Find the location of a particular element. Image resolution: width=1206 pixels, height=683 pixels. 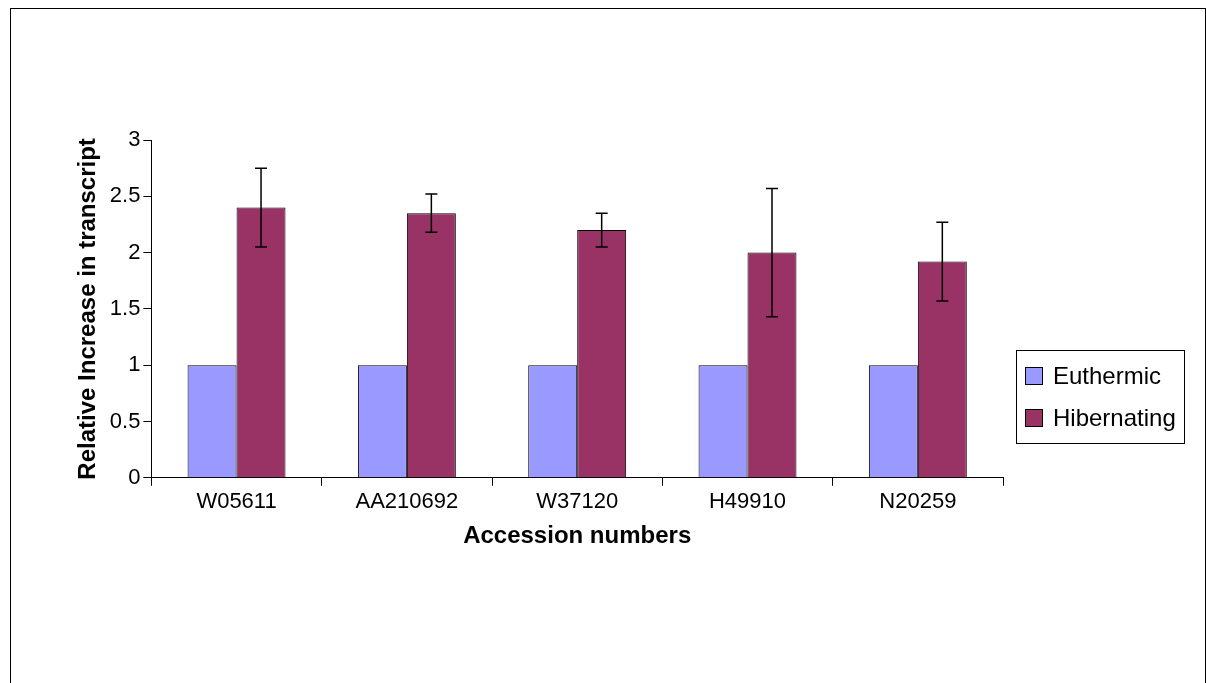

x-tick-label: W05611 is located at coordinates (236, 501).